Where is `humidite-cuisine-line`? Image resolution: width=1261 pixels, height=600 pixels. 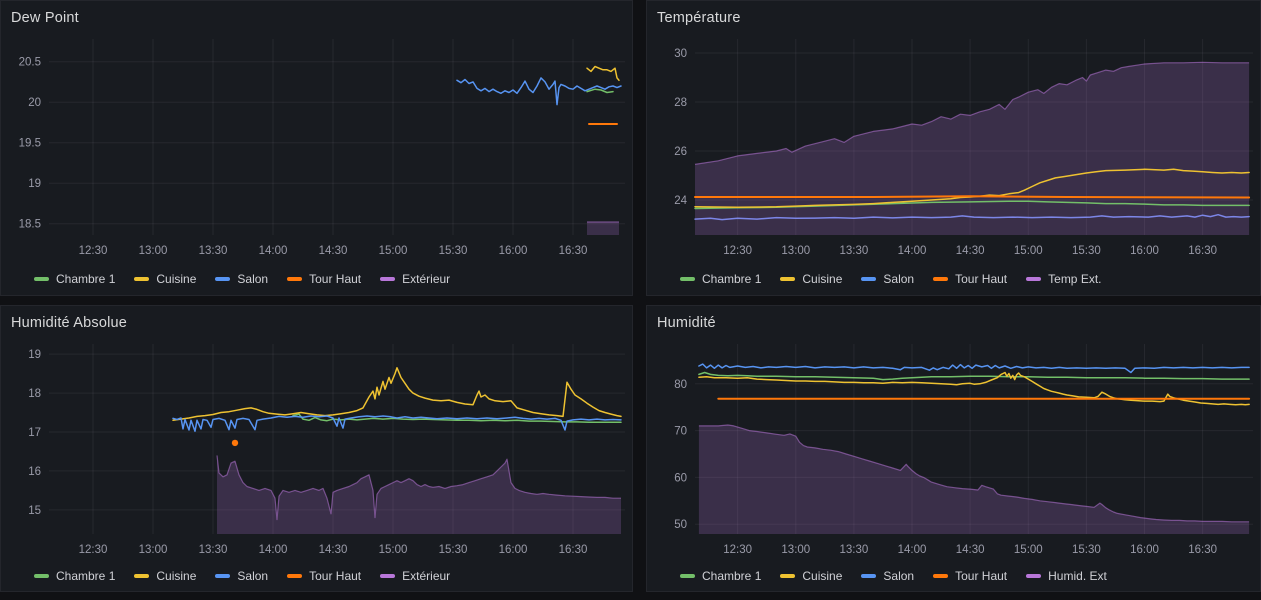
humidite-cuisine-line is located at coordinates (974, 388).